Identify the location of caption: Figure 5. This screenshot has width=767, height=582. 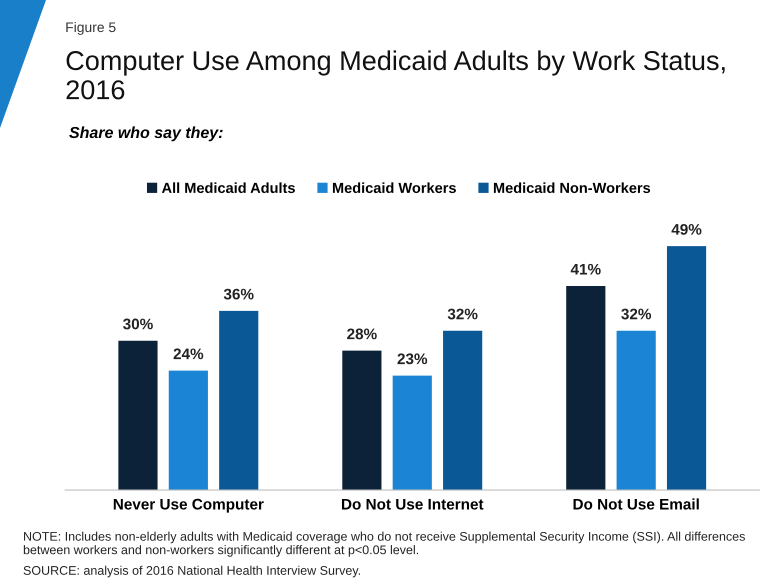
(91, 28).